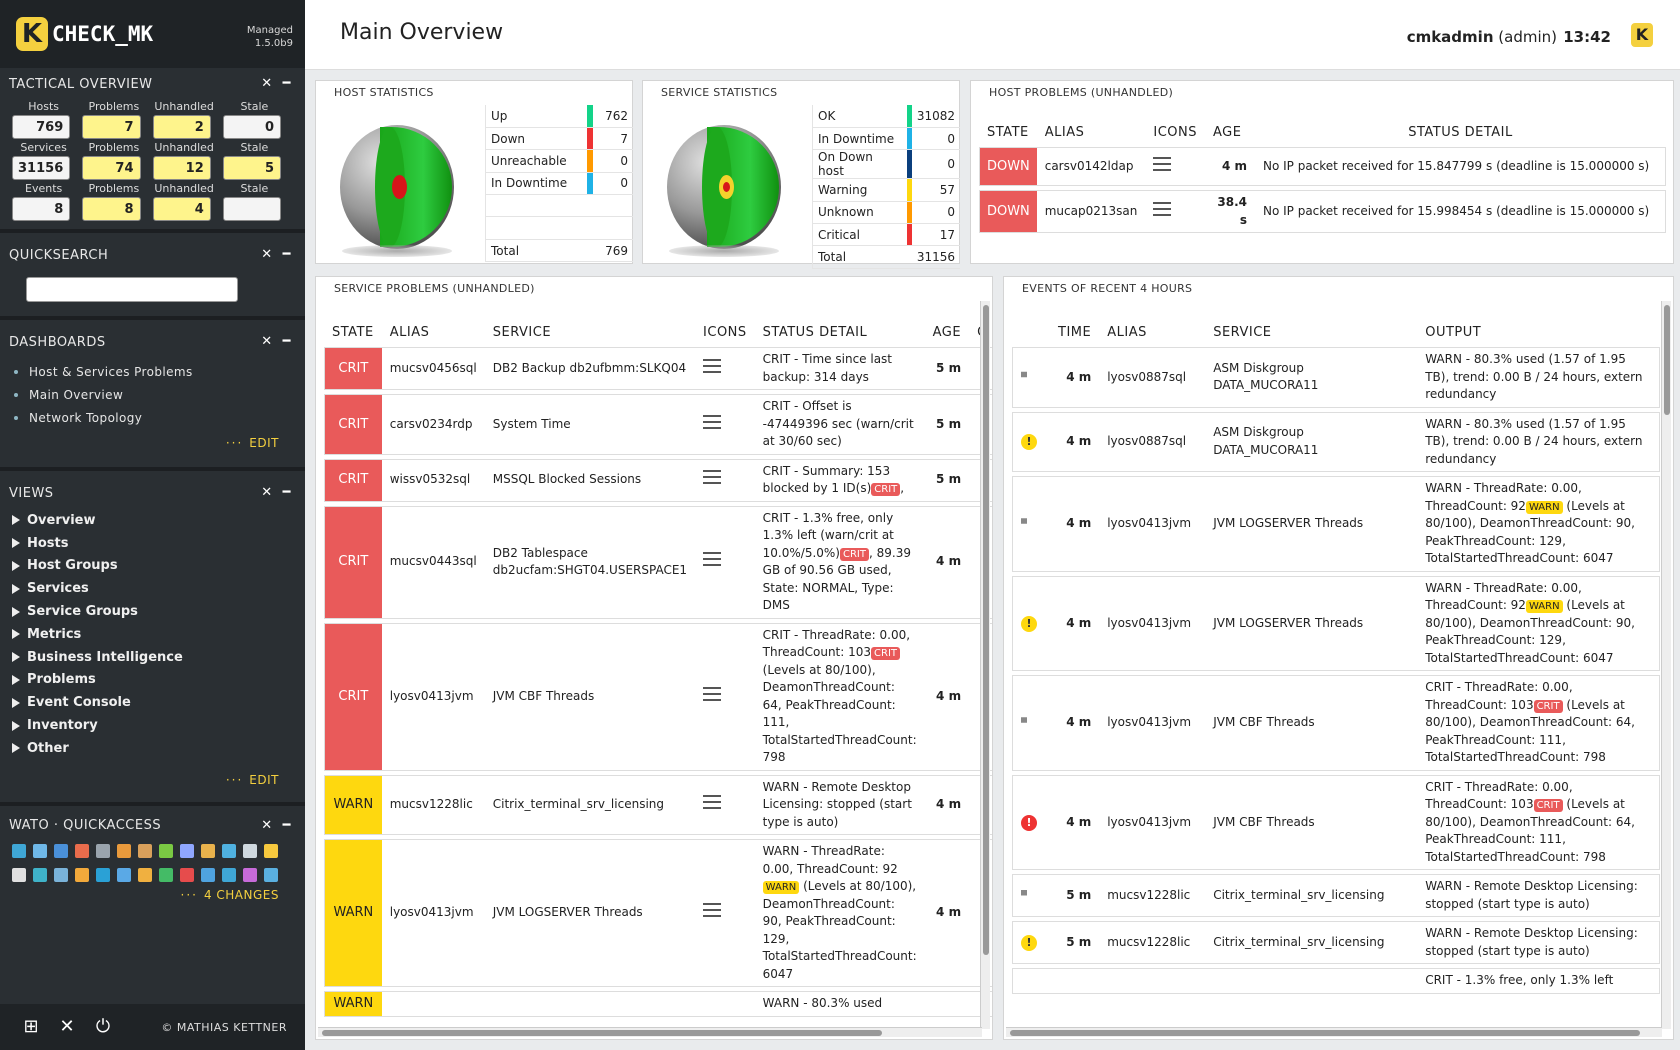  What do you see at coordinates (132, 289) in the screenshot?
I see `quicksearch-input` at bounding box center [132, 289].